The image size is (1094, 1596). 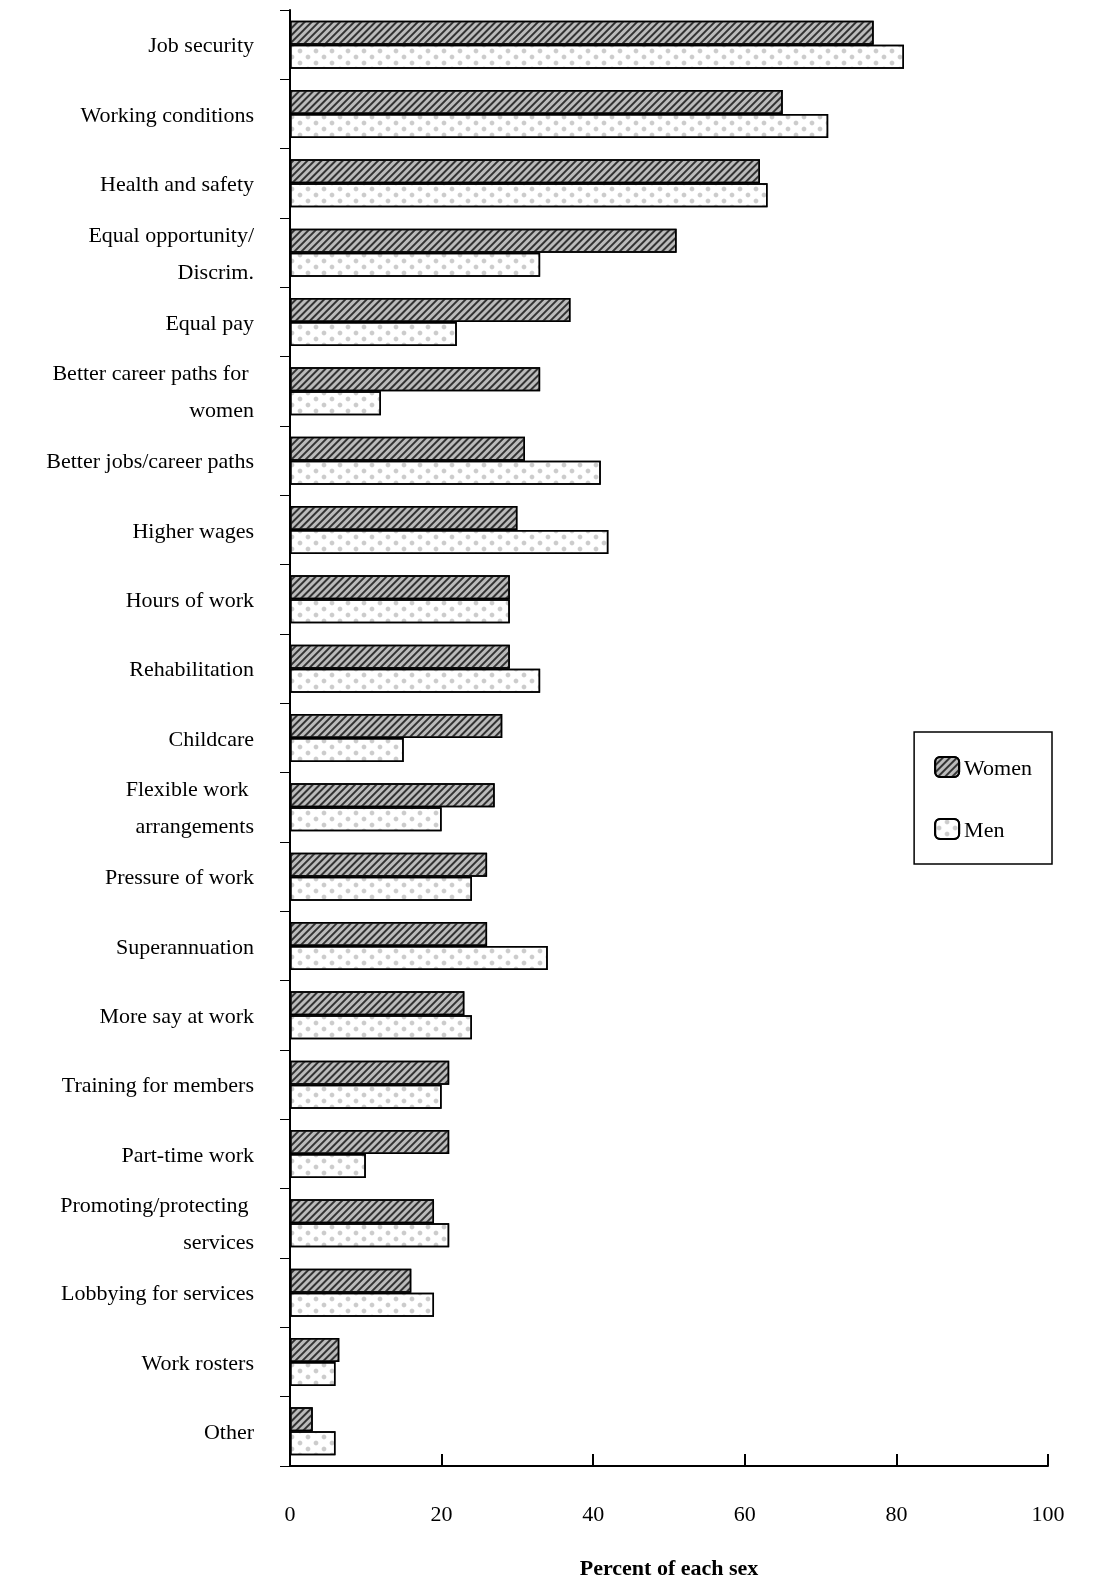 What do you see at coordinates (441, 1513) in the screenshot?
I see `x-tick-label: 20` at bounding box center [441, 1513].